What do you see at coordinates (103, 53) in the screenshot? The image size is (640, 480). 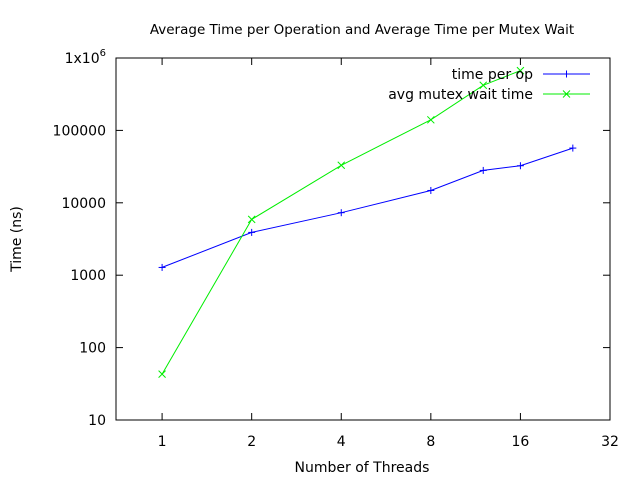 I see `y-tick-label-exponent: 6` at bounding box center [103, 53].